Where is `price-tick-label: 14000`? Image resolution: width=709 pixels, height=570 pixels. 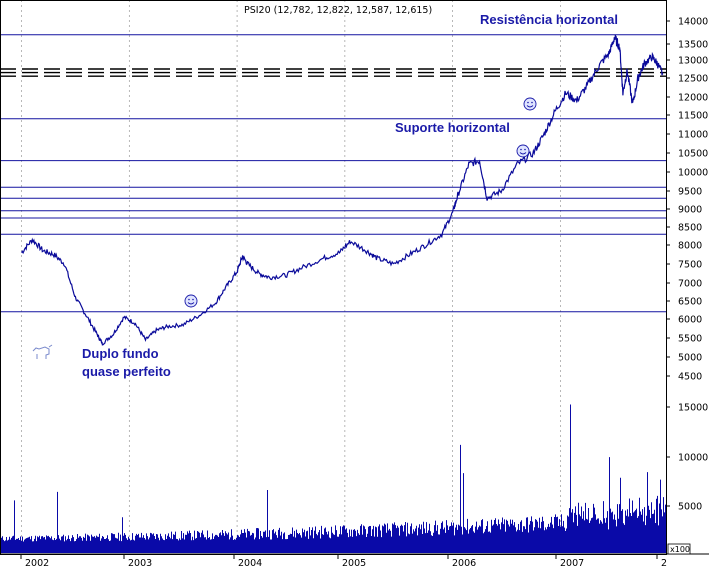 price-tick-label: 14000 is located at coordinates (693, 22).